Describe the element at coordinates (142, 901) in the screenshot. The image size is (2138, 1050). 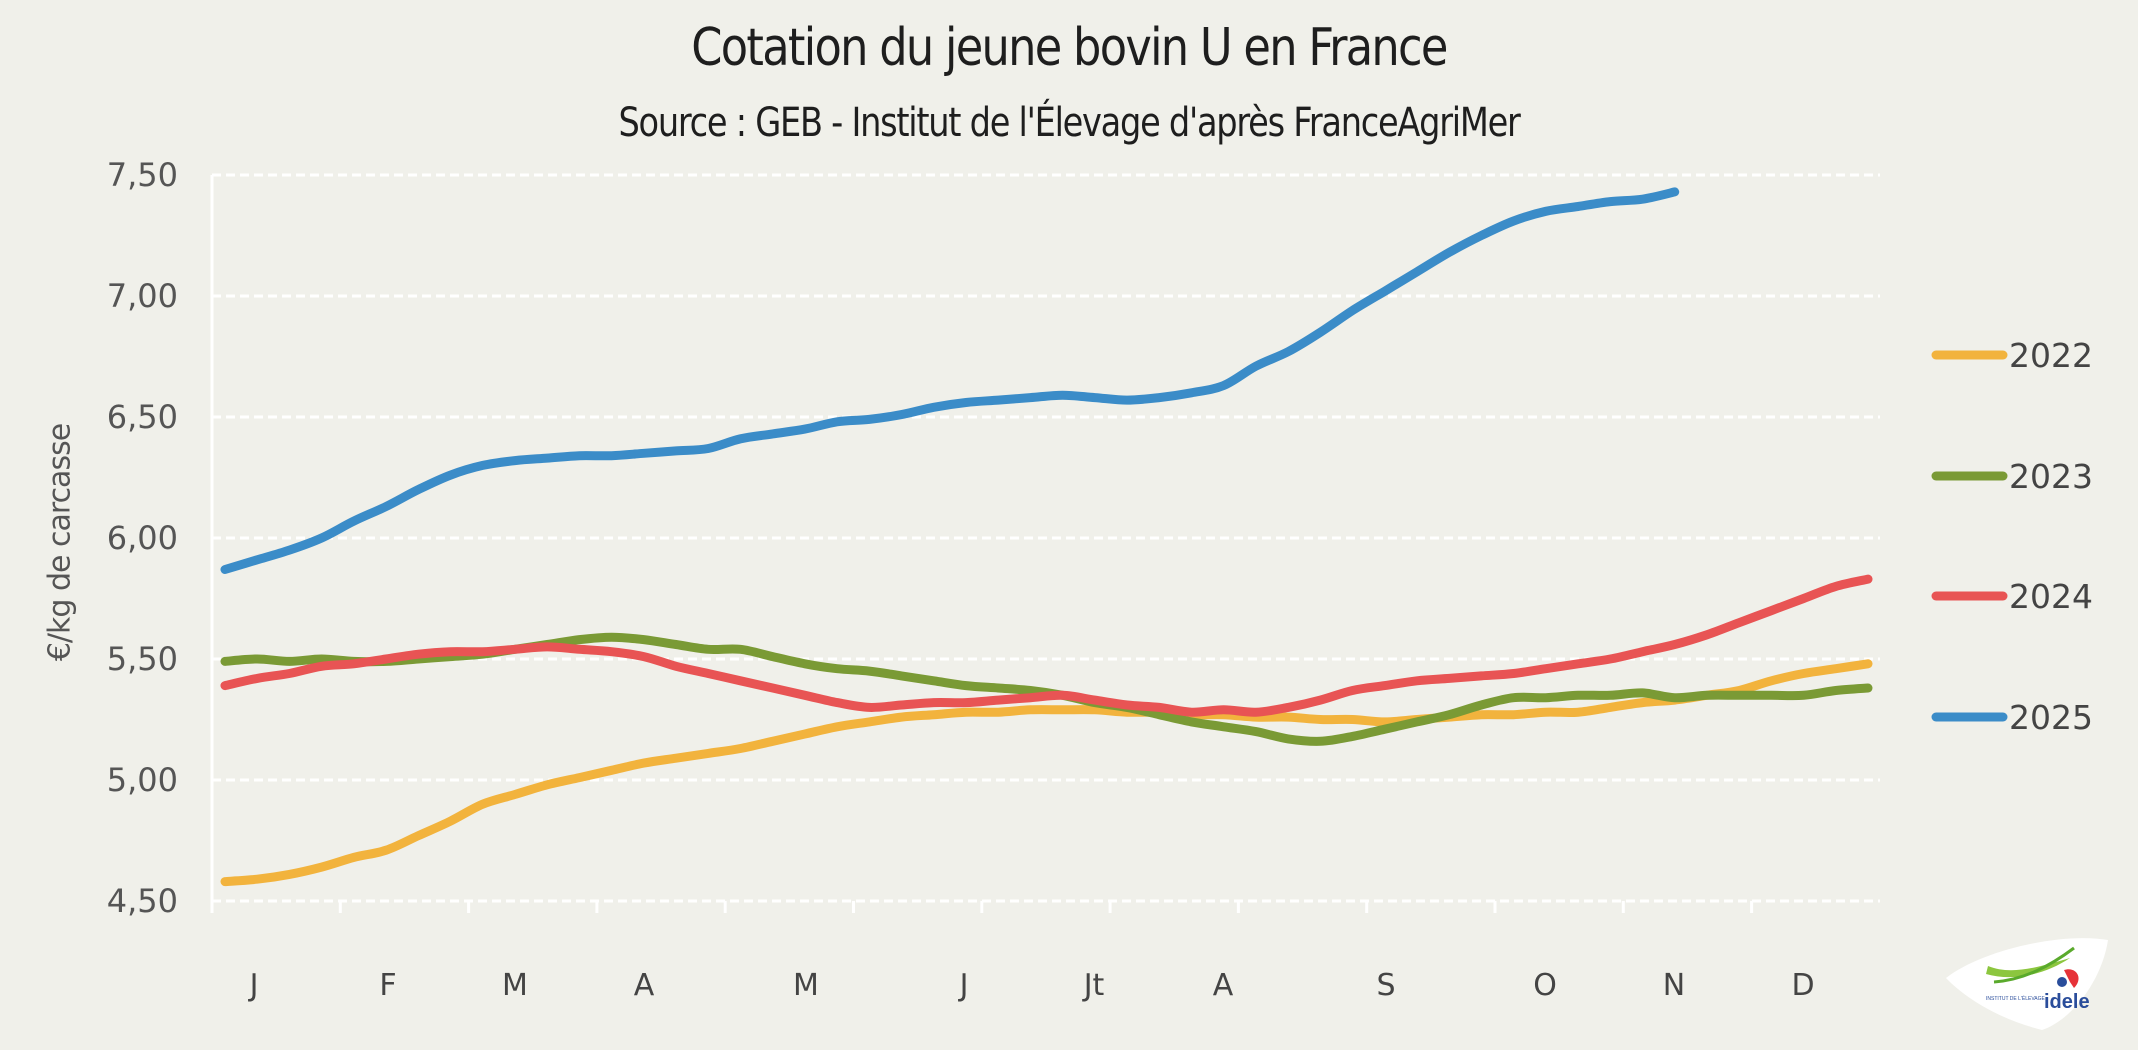
I see `y-tick-label: 4,50` at that location.